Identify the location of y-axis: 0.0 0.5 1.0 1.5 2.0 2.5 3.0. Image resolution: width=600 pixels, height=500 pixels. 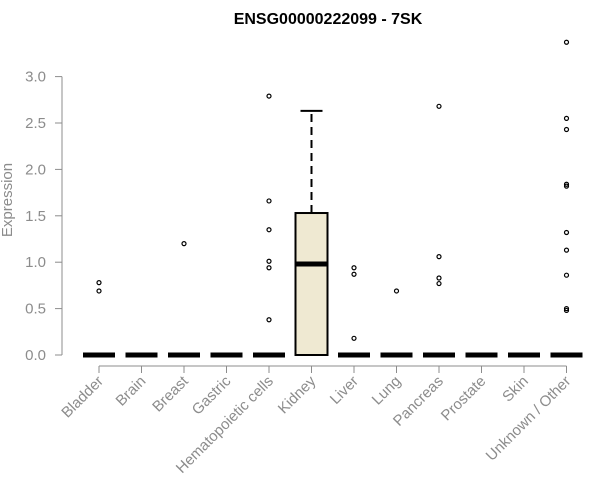
(44, 216).